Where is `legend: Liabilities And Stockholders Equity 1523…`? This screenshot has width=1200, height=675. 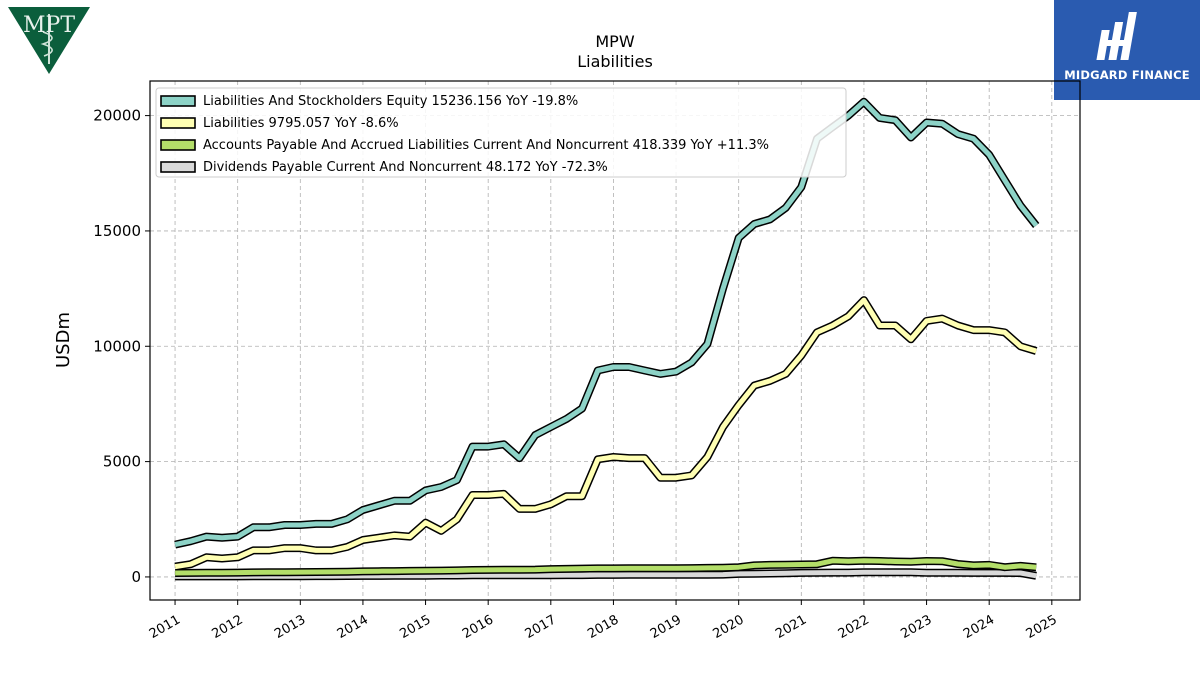
legend: Liabilities And Stockholders Equity 1523… is located at coordinates (501, 132).